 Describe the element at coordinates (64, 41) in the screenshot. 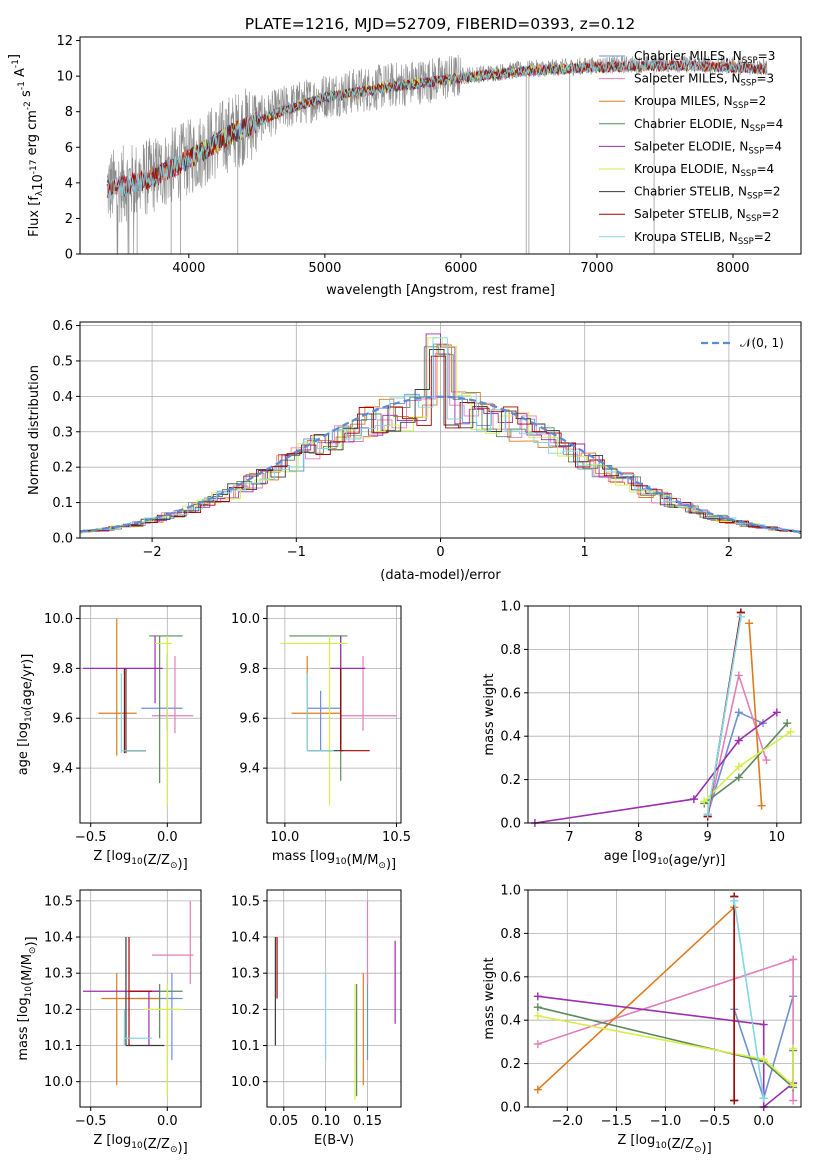

I see `y-tick-label: 12` at that location.